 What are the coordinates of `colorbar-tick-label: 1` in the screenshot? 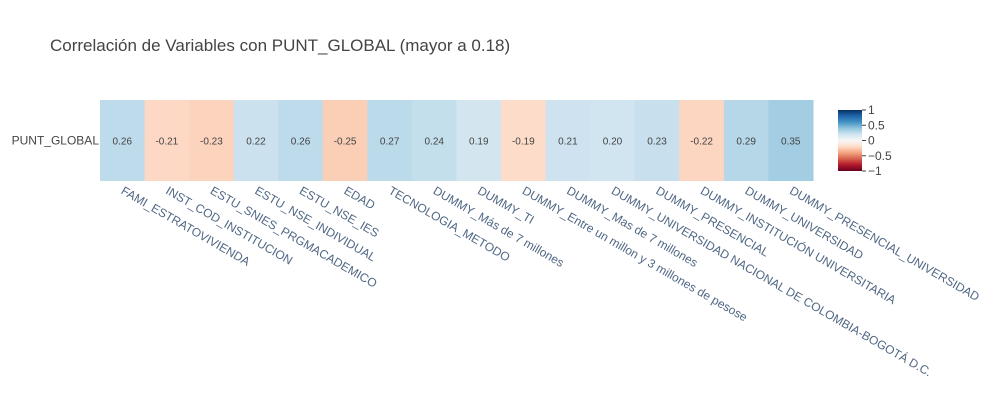 It's located at (871, 110).